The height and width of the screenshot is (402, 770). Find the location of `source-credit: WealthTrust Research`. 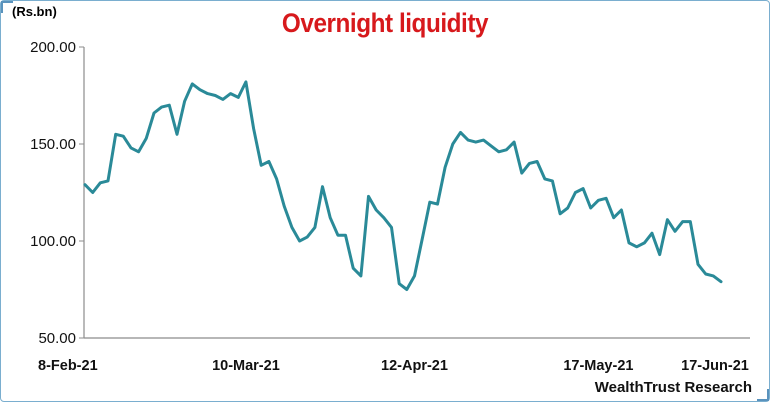

source-credit: WealthTrust Research is located at coordinates (673, 387).